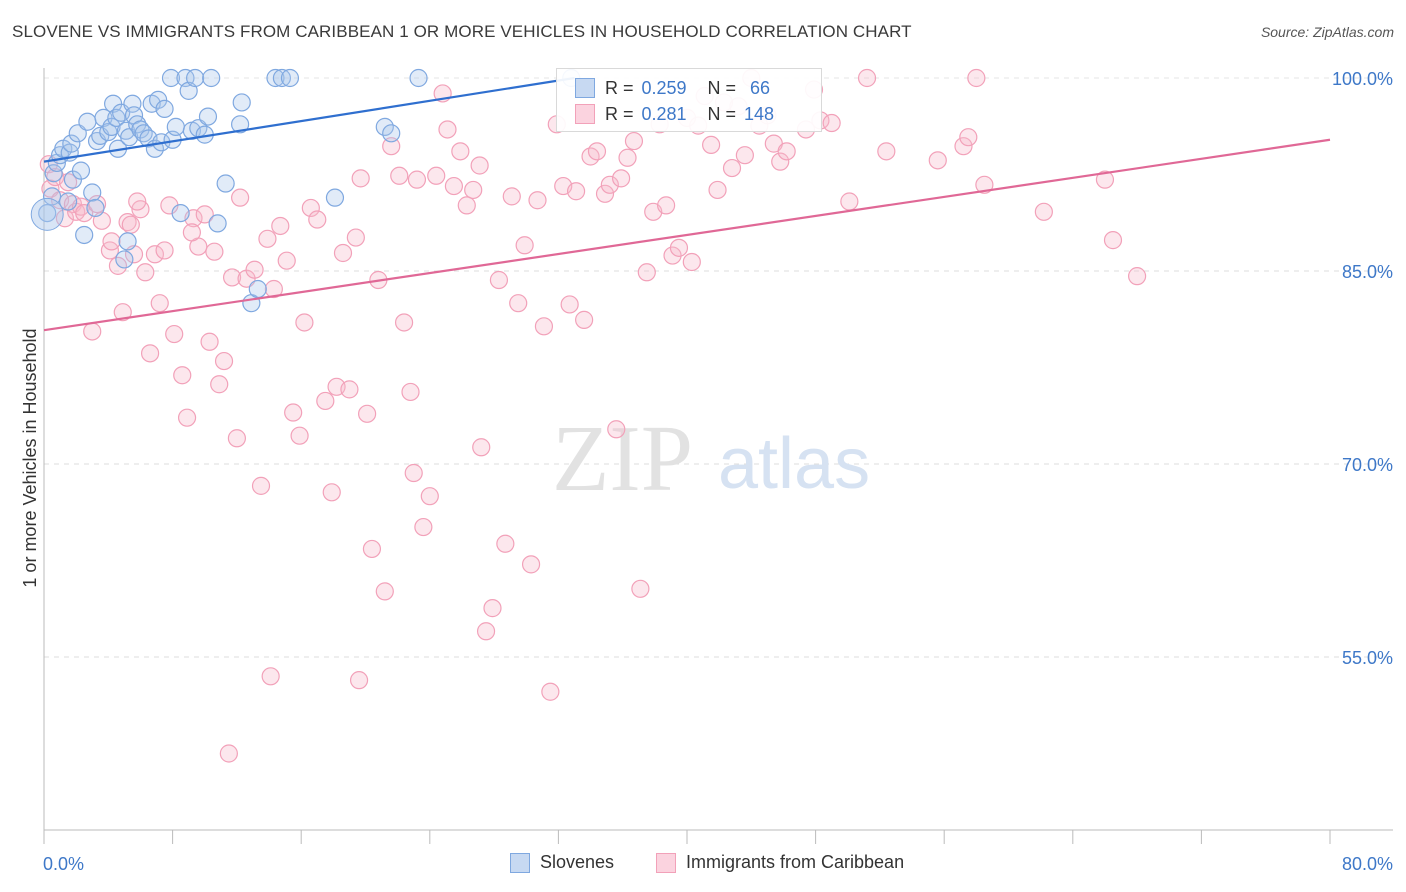 Image resolution: width=1406 pixels, height=892 pixels. I want to click on slovenes-legend-swatch, so click(520, 862).